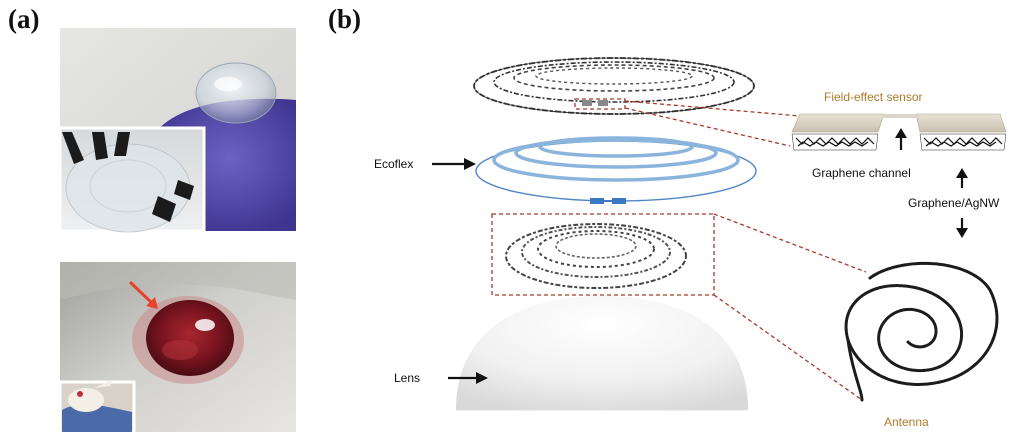 This screenshot has height=432, width=1016. I want to click on label-graphene-agnw: Graphene/AgNW, so click(954, 203).